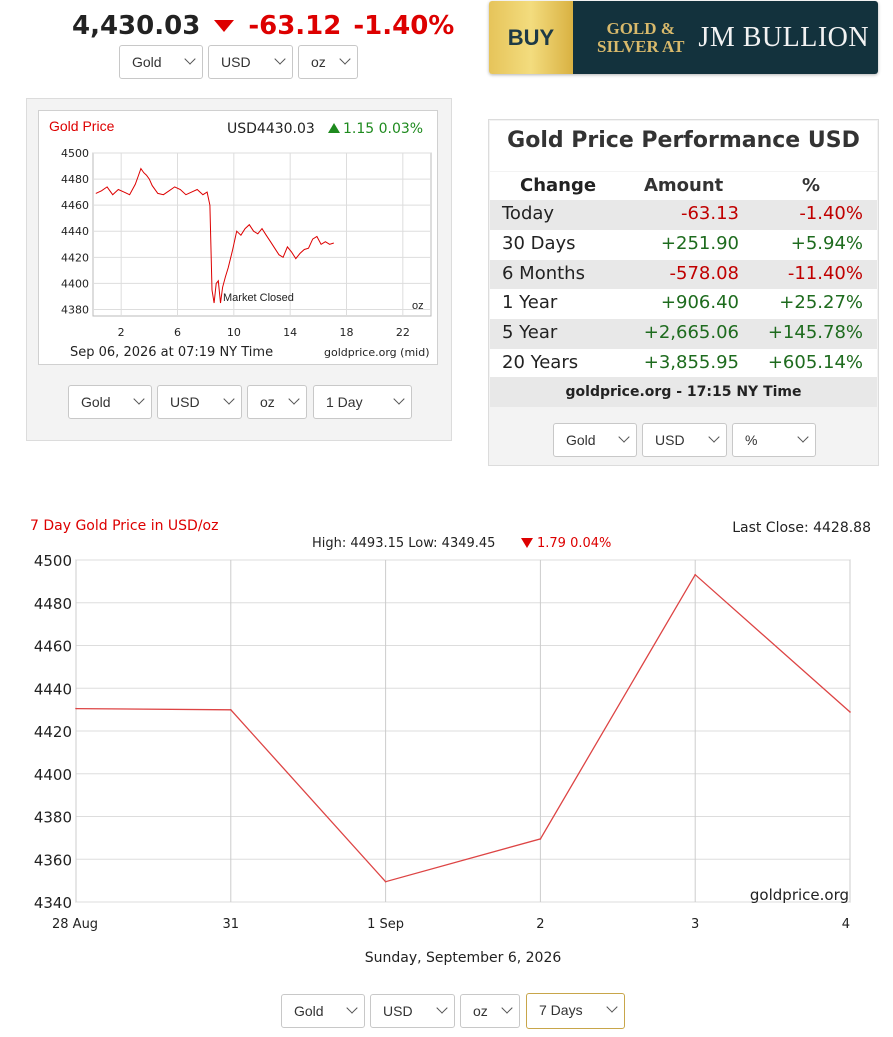 The height and width of the screenshot is (1037, 893). What do you see at coordinates (684, 440) in the screenshot?
I see `performance-currency-select: USD` at bounding box center [684, 440].